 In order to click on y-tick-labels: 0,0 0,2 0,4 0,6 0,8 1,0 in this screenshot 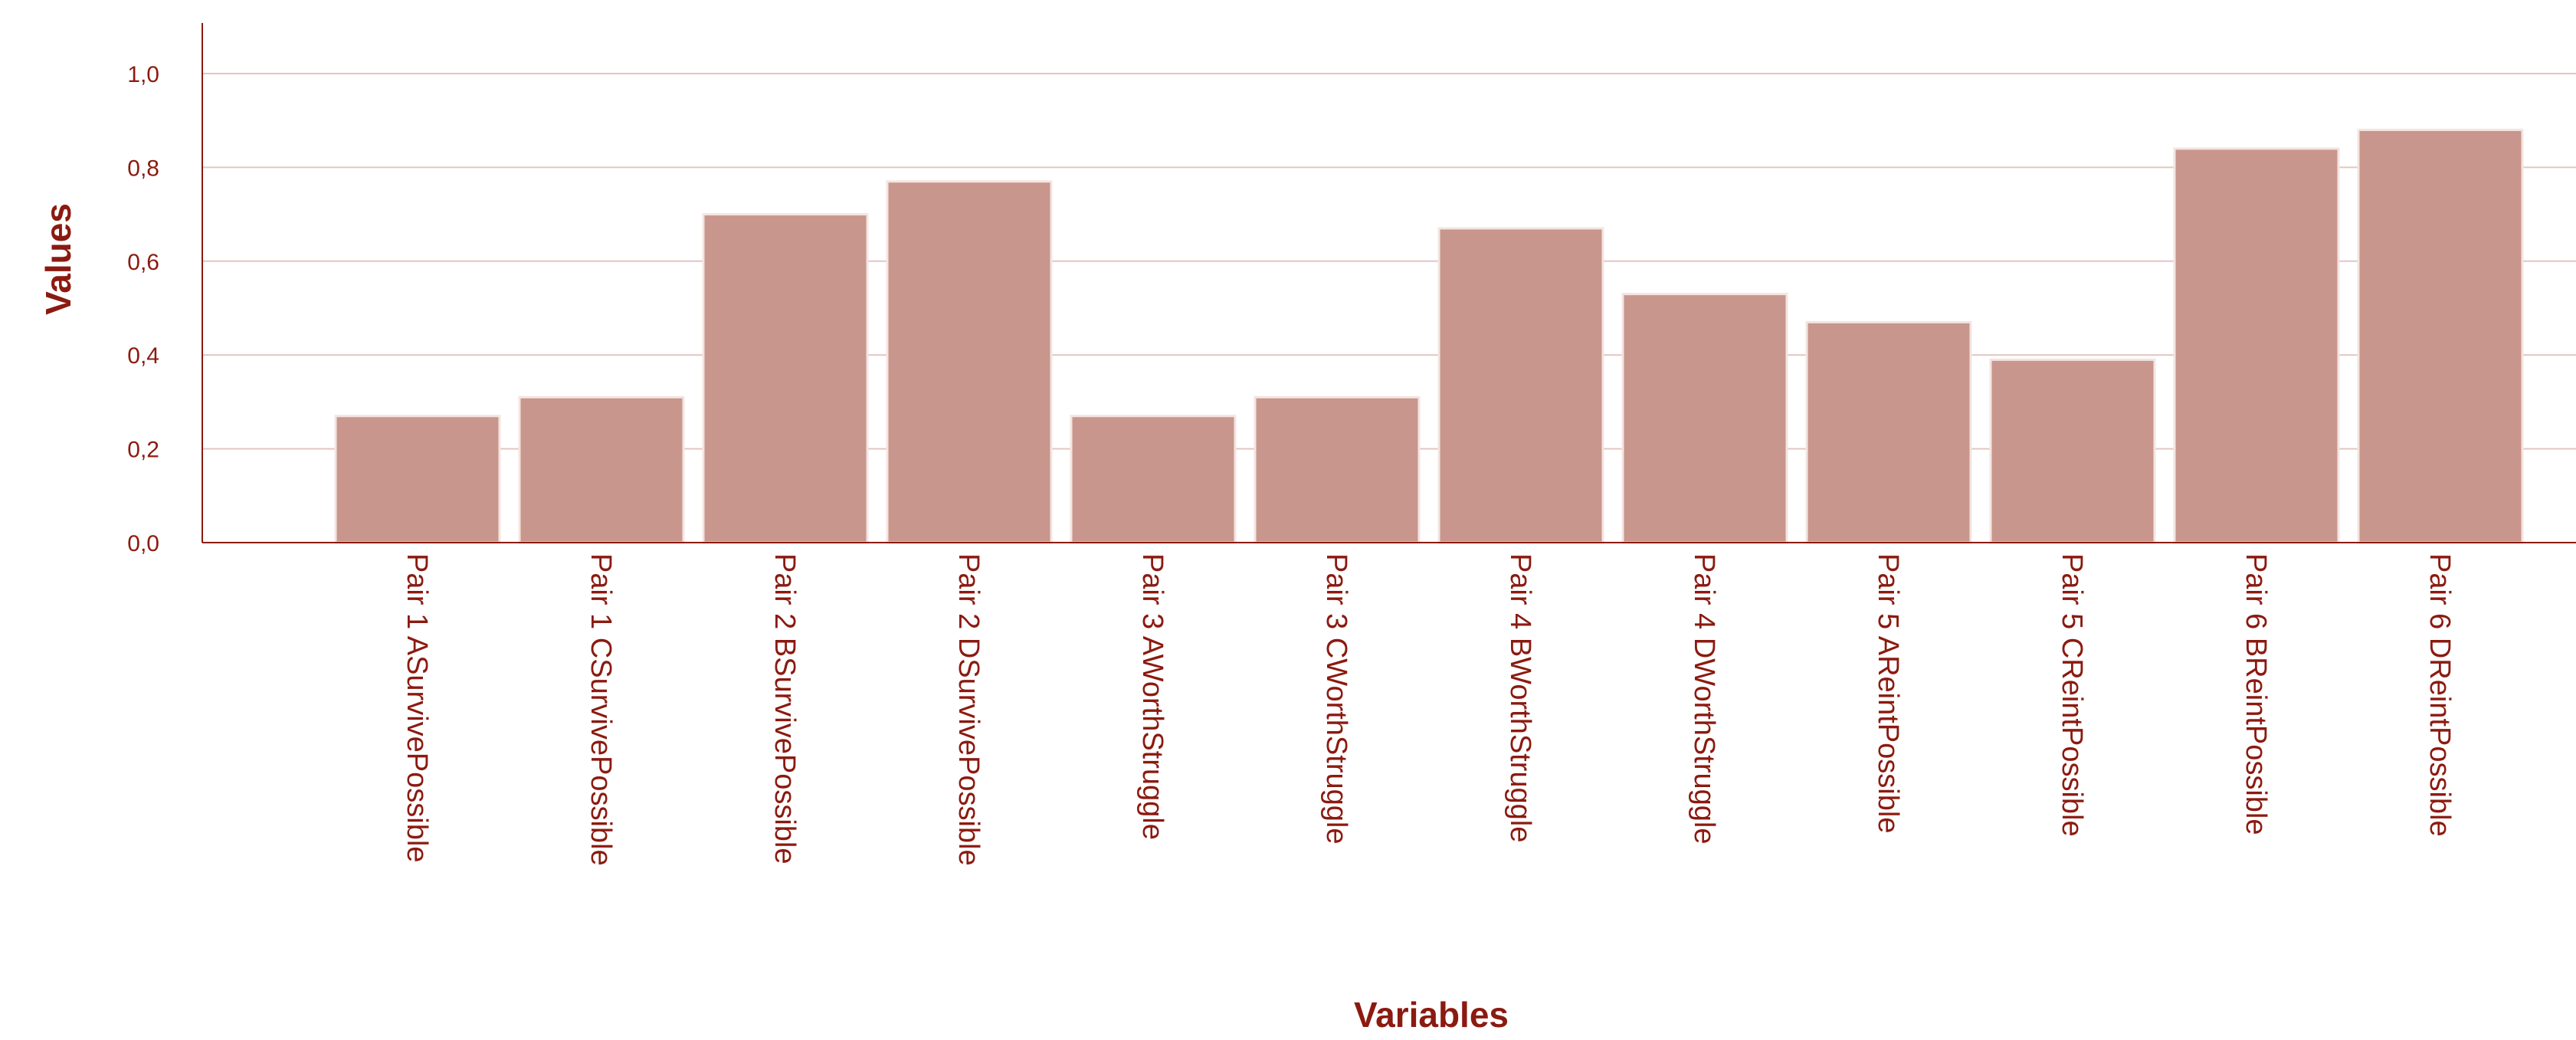, I will do `click(143, 309)`.